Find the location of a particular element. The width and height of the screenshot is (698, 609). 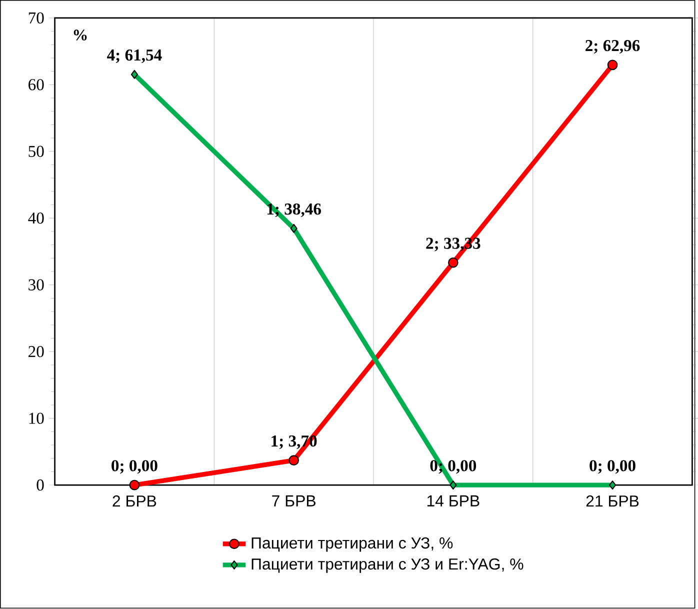

y-tick-label: 40 is located at coordinates (36, 218).